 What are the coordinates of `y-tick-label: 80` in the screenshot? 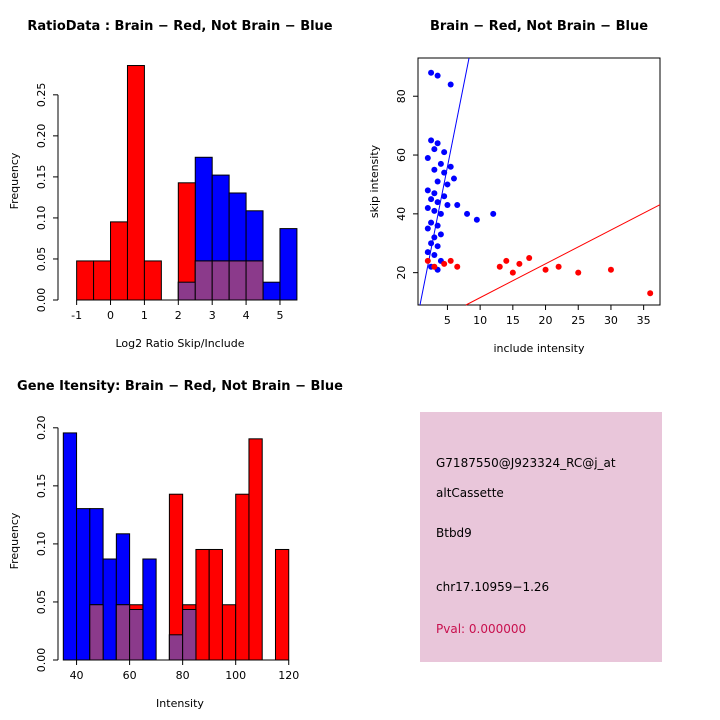 It's located at (401, 96).